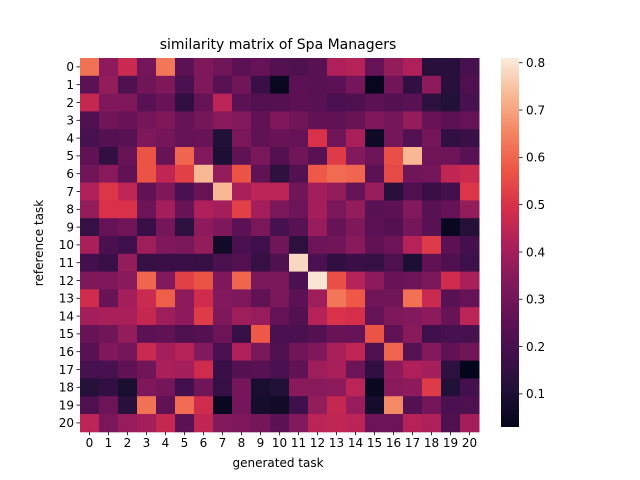 This screenshot has height=480, width=640. I want to click on x-tick-label: 0, so click(90, 443).